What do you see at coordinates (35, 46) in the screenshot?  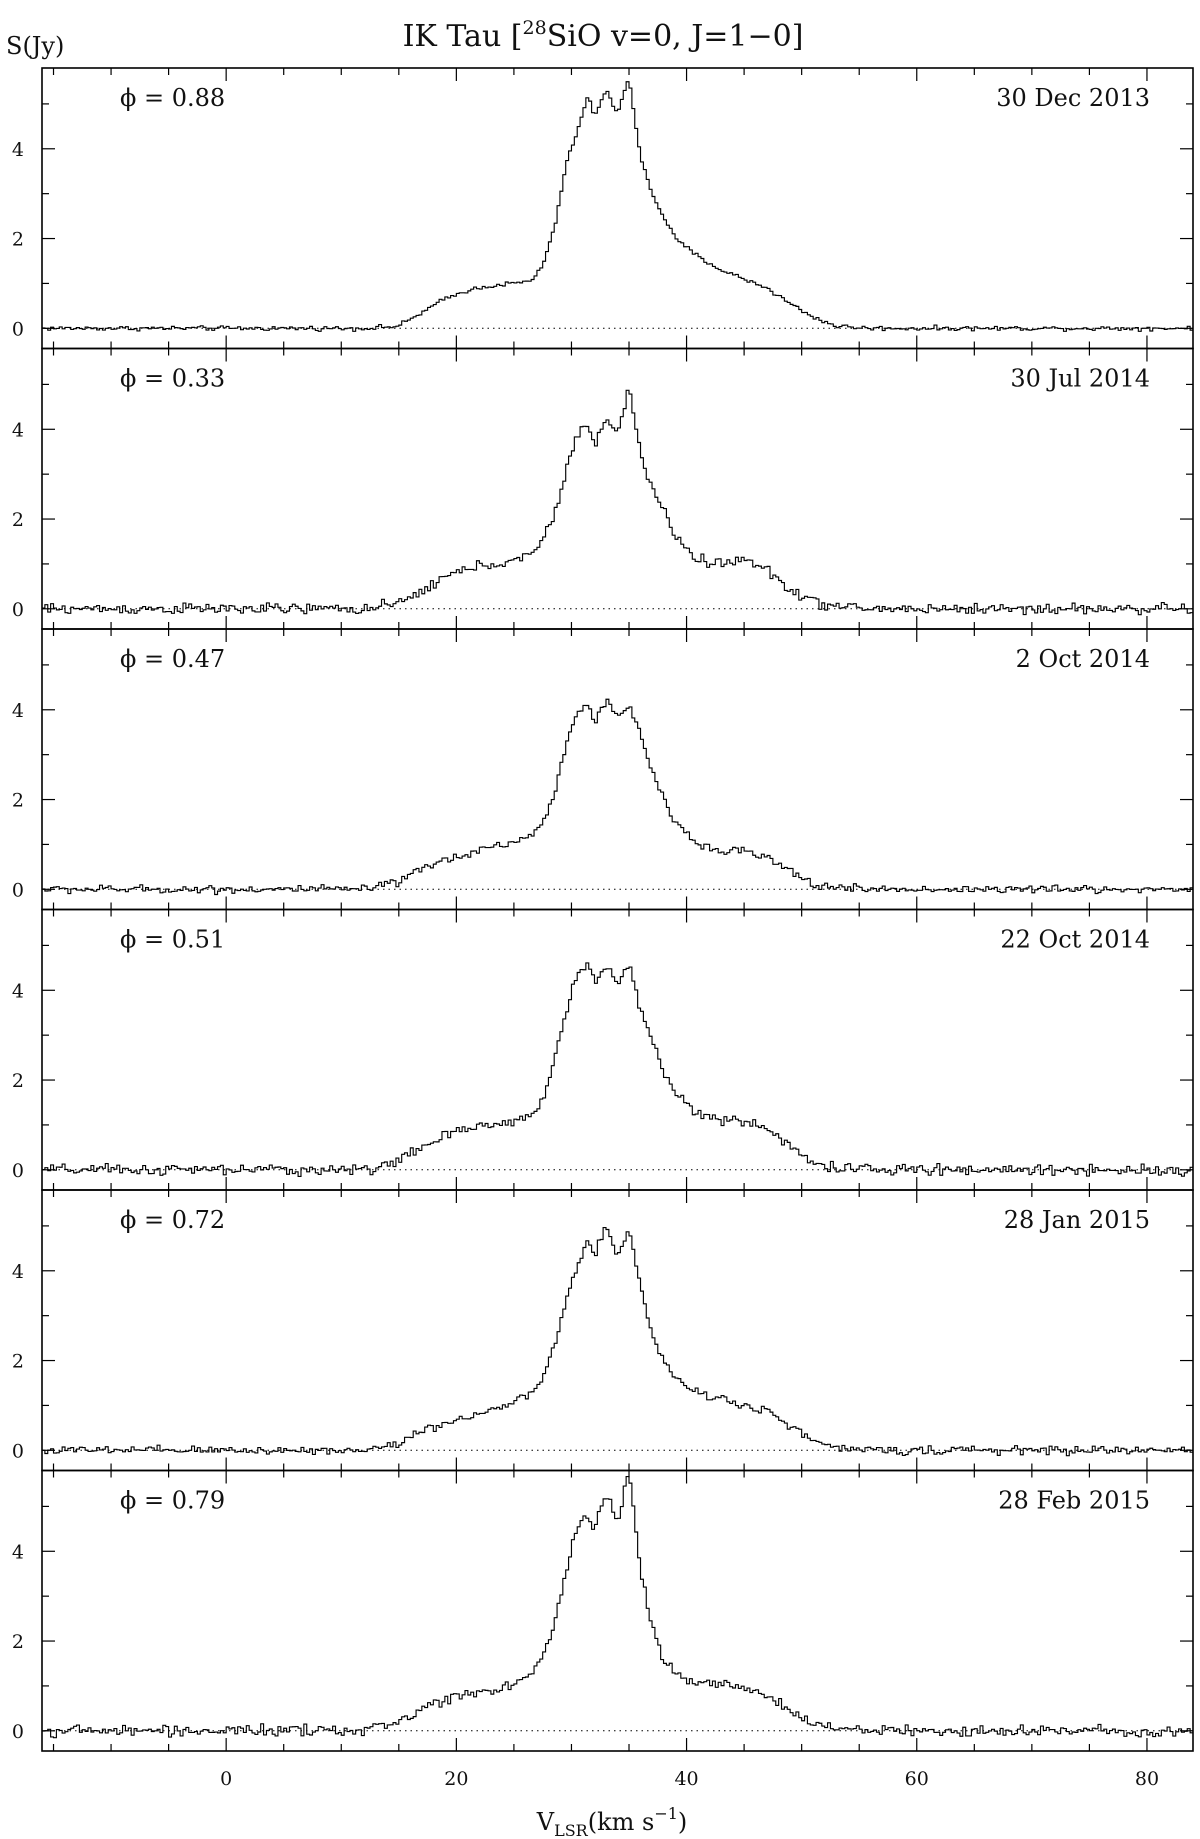 I see `y-axis-label: S(Jy)` at bounding box center [35, 46].